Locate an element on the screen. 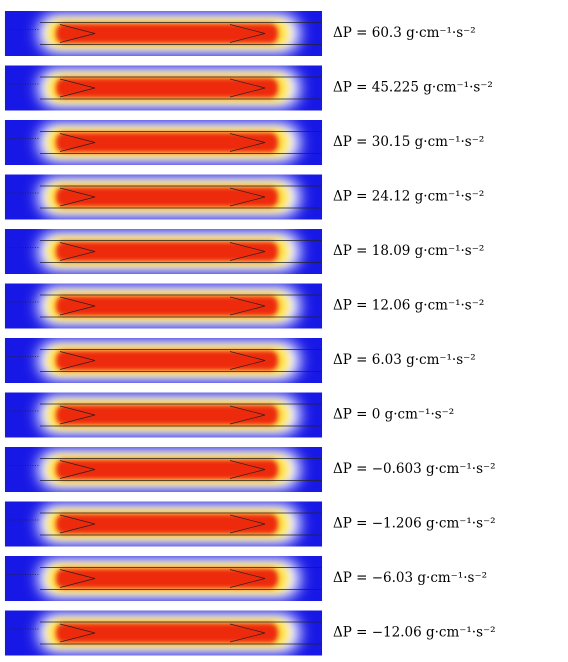 The height and width of the screenshot is (662, 568). pressure-label: ΔP = −0.603 g·cm⁻¹·s⁻² is located at coordinates (414, 469).